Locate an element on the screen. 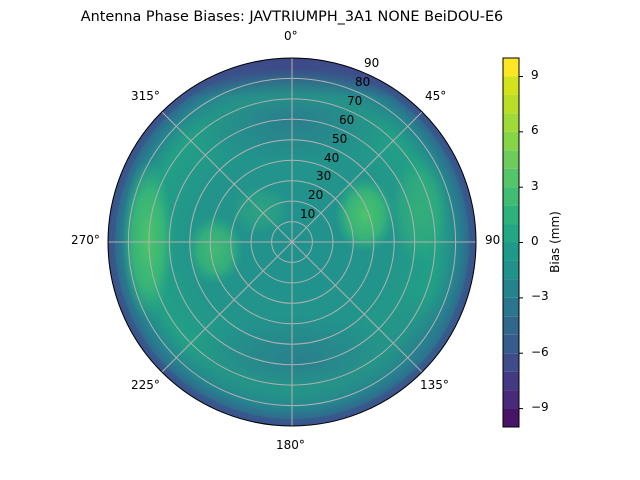 This screenshot has width=640, height=480. colorbar-tick-9: 9 is located at coordinates (535, 75).